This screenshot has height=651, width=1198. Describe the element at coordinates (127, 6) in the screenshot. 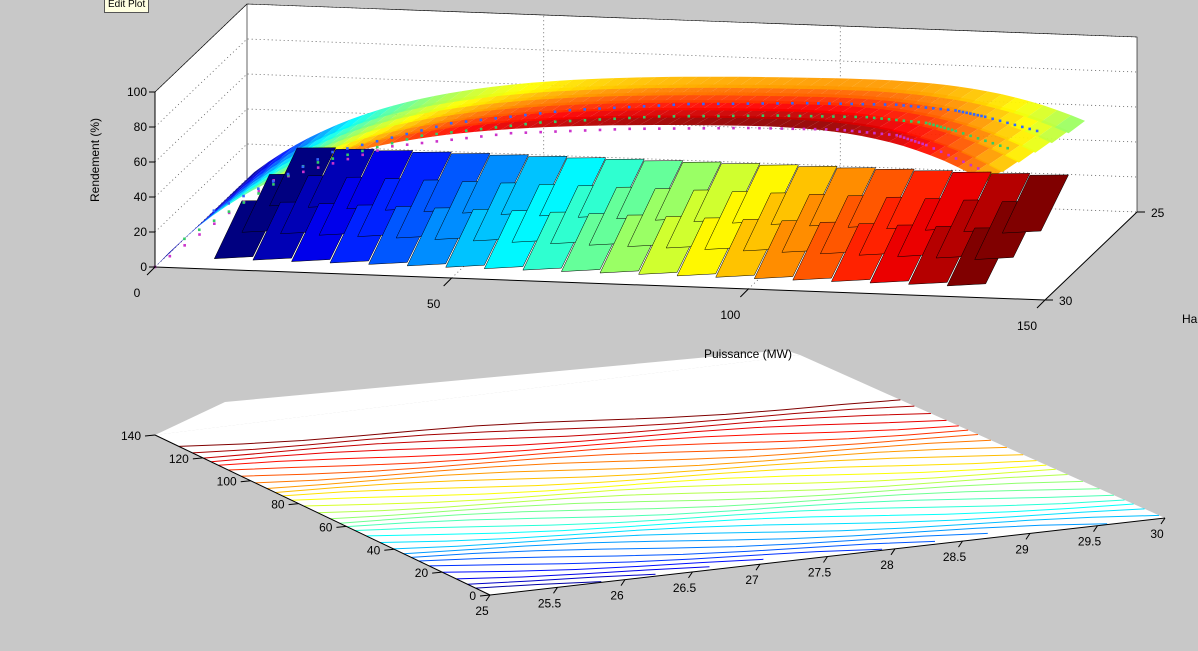

I see `edit-plot-tooltip: Edit Plot` at that location.